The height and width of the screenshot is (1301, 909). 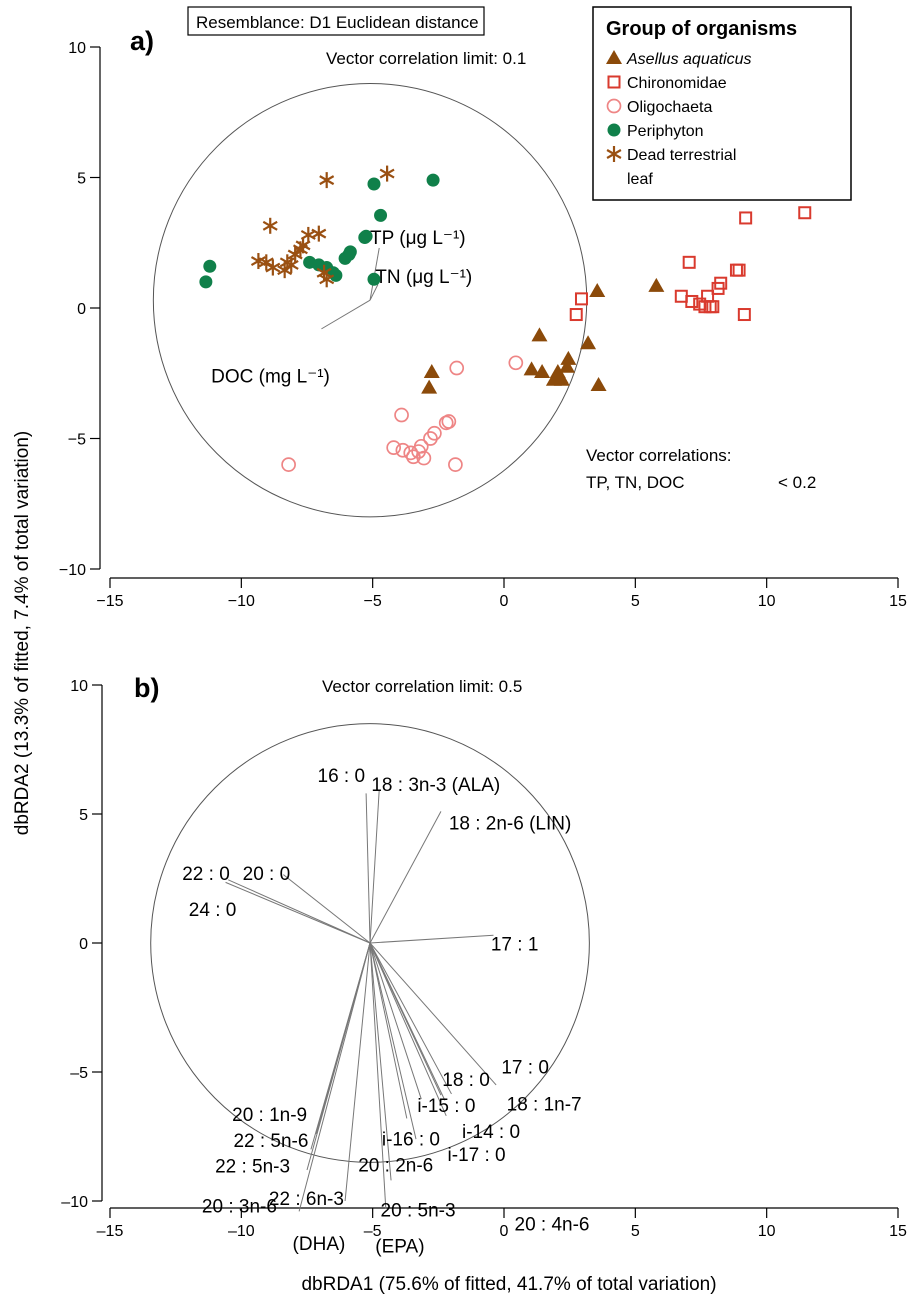 What do you see at coordinates (270, 1141) in the screenshot?
I see `vector-label-b: 22 : 5n-6` at bounding box center [270, 1141].